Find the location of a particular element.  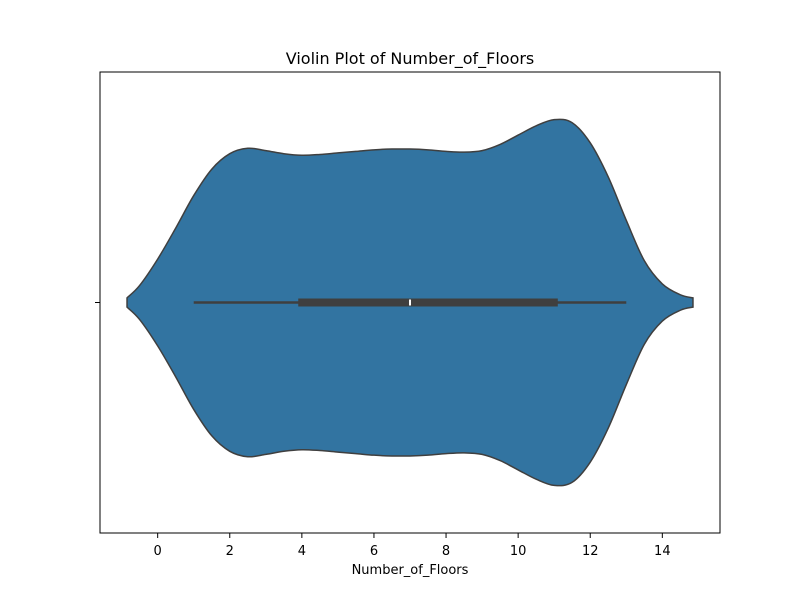

x-axis-label: Number_of_Floors is located at coordinates (410, 570).